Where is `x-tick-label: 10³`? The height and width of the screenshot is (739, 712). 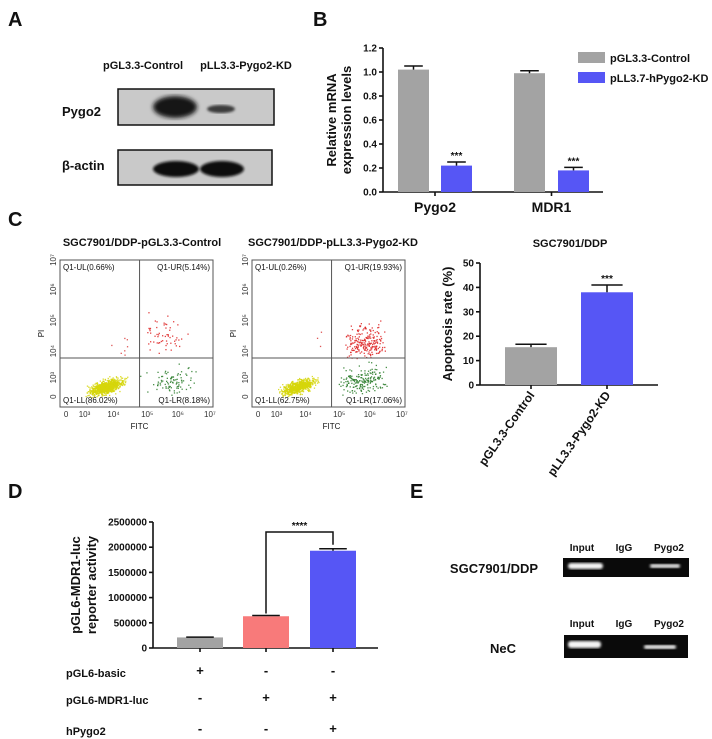 x-tick-label: 10³ is located at coordinates (277, 414).